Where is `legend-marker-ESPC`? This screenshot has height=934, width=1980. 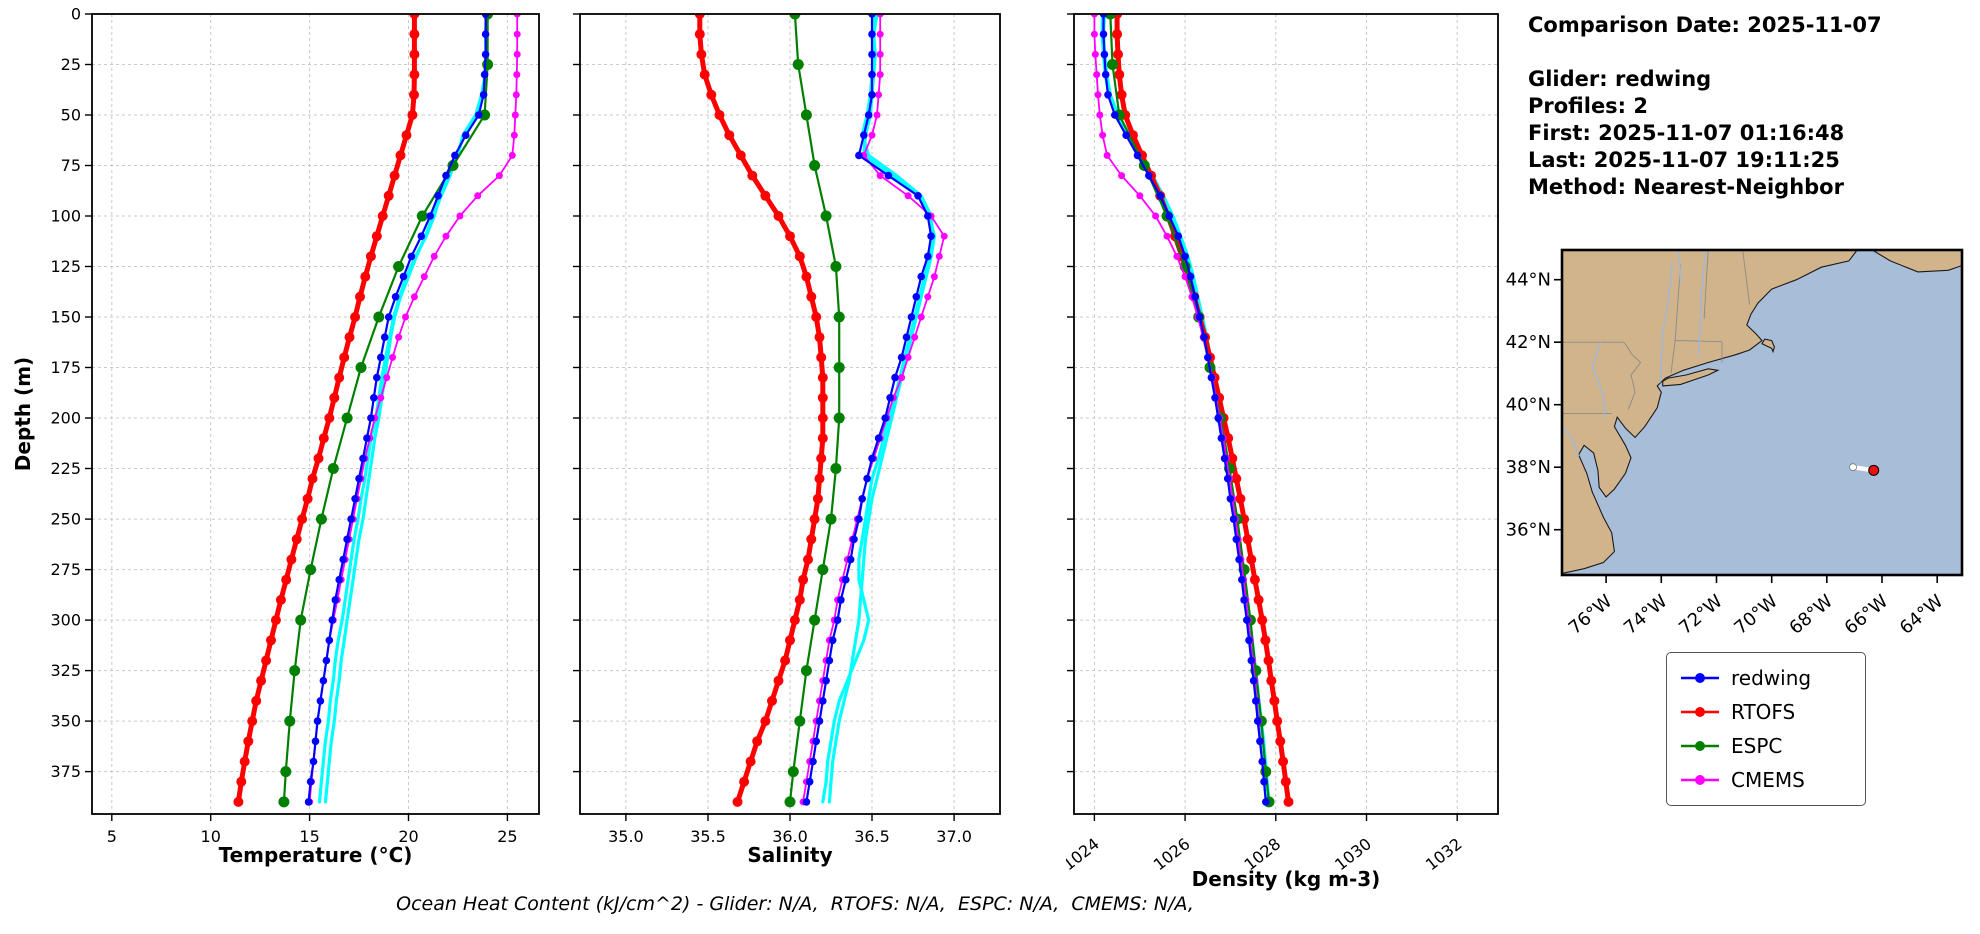
legend-marker-ESPC is located at coordinates (1700, 746).